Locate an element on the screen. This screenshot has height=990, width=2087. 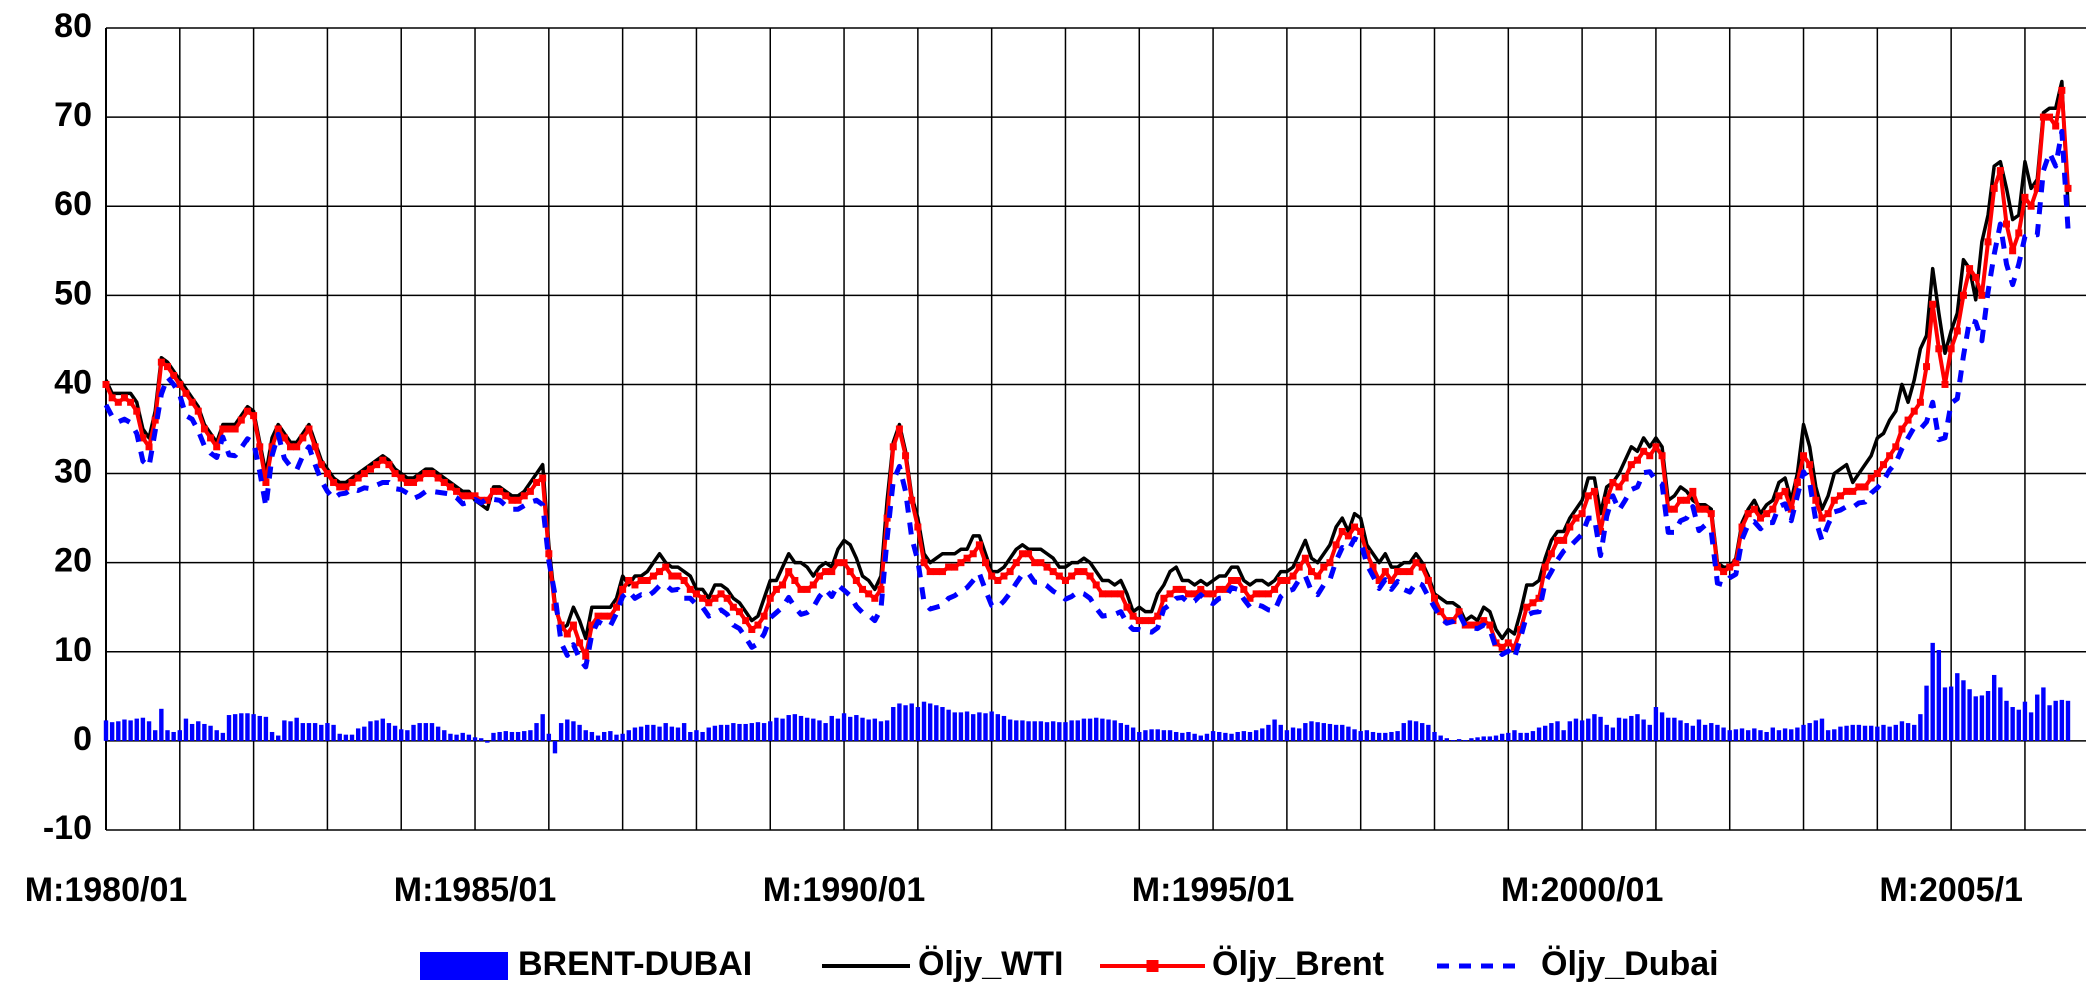
x-tick-label: M:2005/1 is located at coordinates (1951, 890).